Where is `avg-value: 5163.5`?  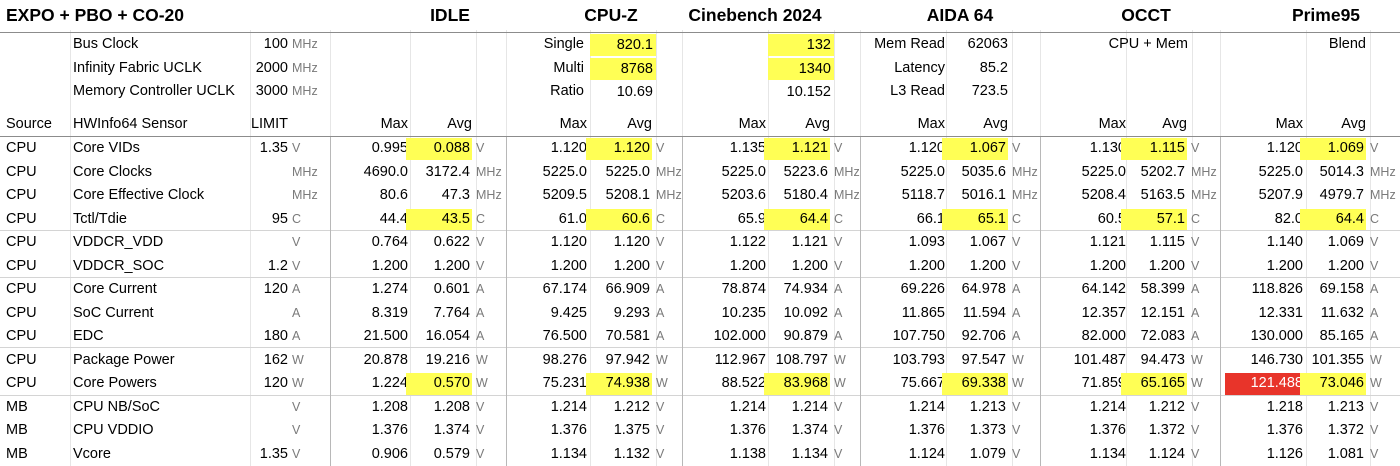 avg-value: 5163.5 is located at coordinates (1162, 195).